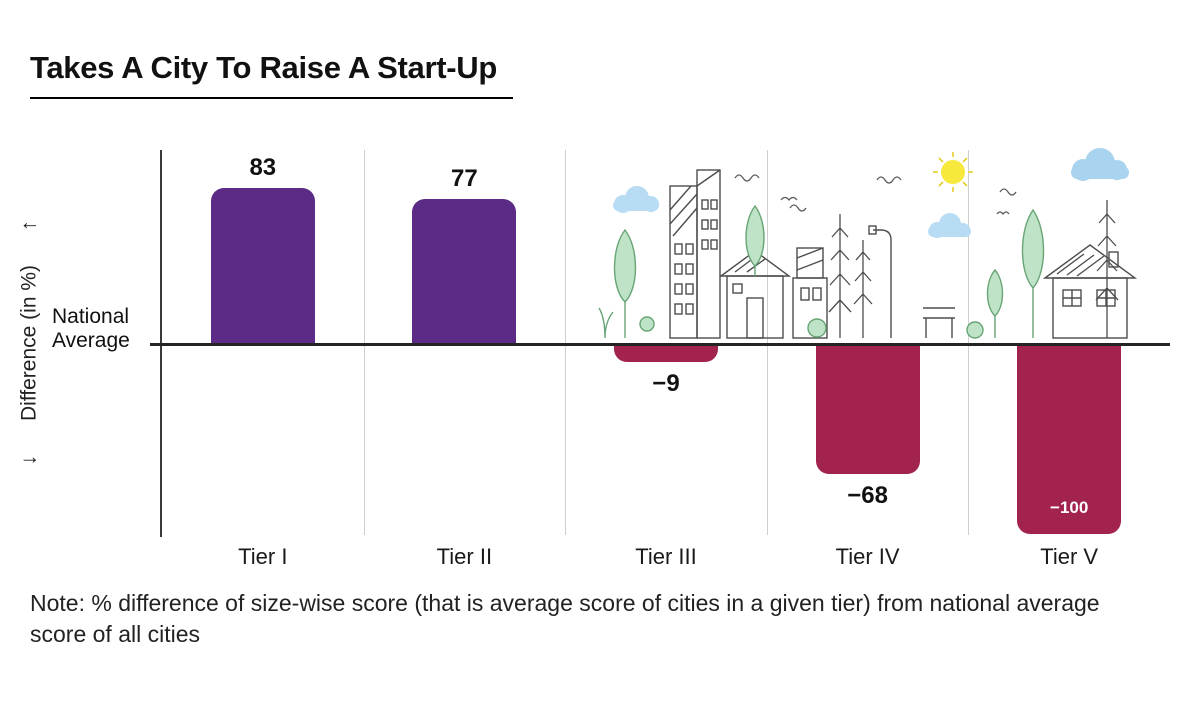  I want to click on cityscape-illustration, so click(868, 243).